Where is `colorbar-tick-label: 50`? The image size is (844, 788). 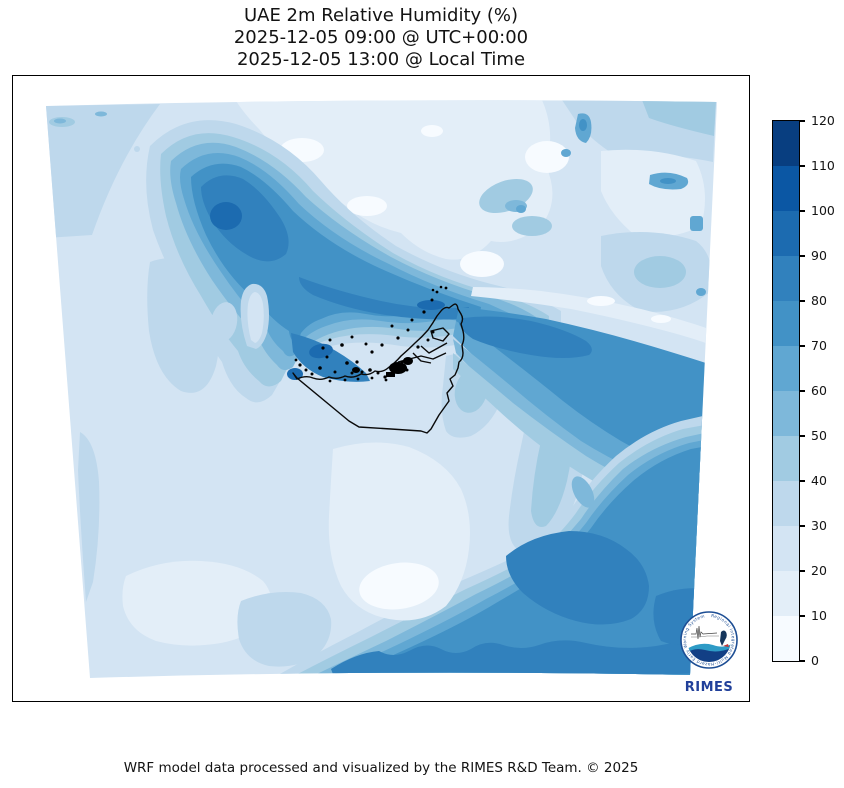 colorbar-tick-label: 50 is located at coordinates (819, 435).